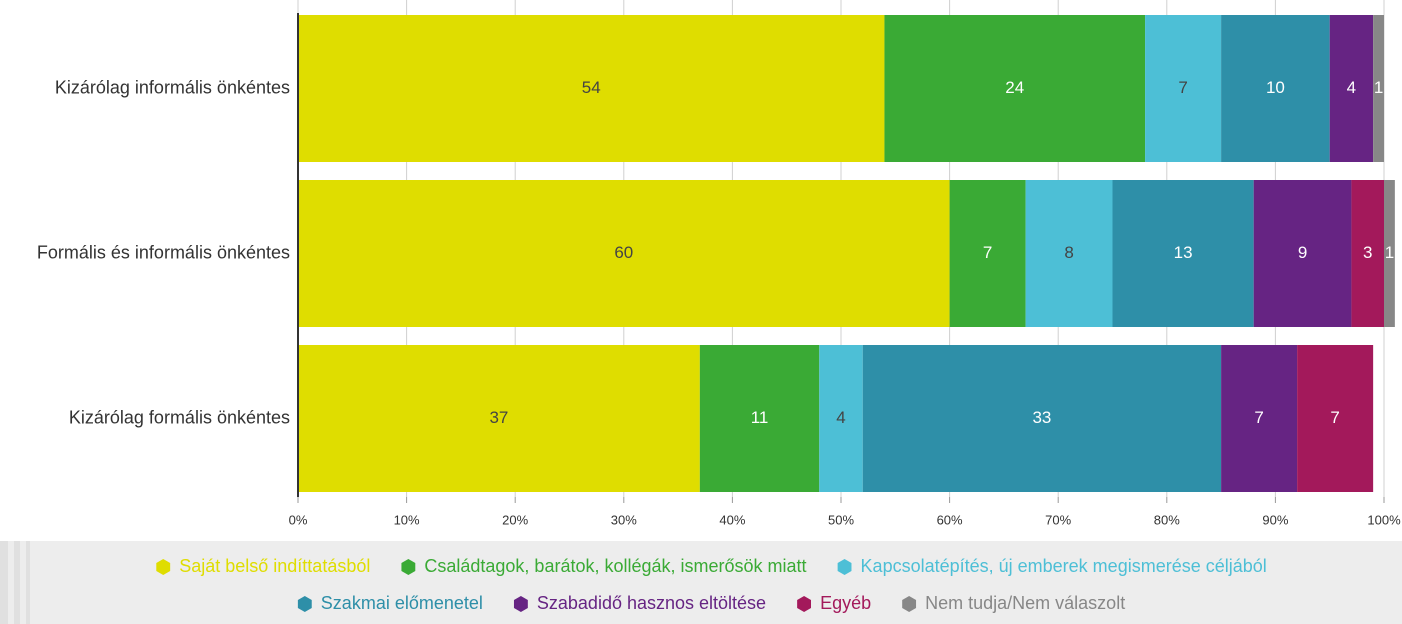 Image resolution: width=1402 pixels, height=624 pixels. I want to click on category-label: Kizárólag formális önkéntes, so click(179, 417).